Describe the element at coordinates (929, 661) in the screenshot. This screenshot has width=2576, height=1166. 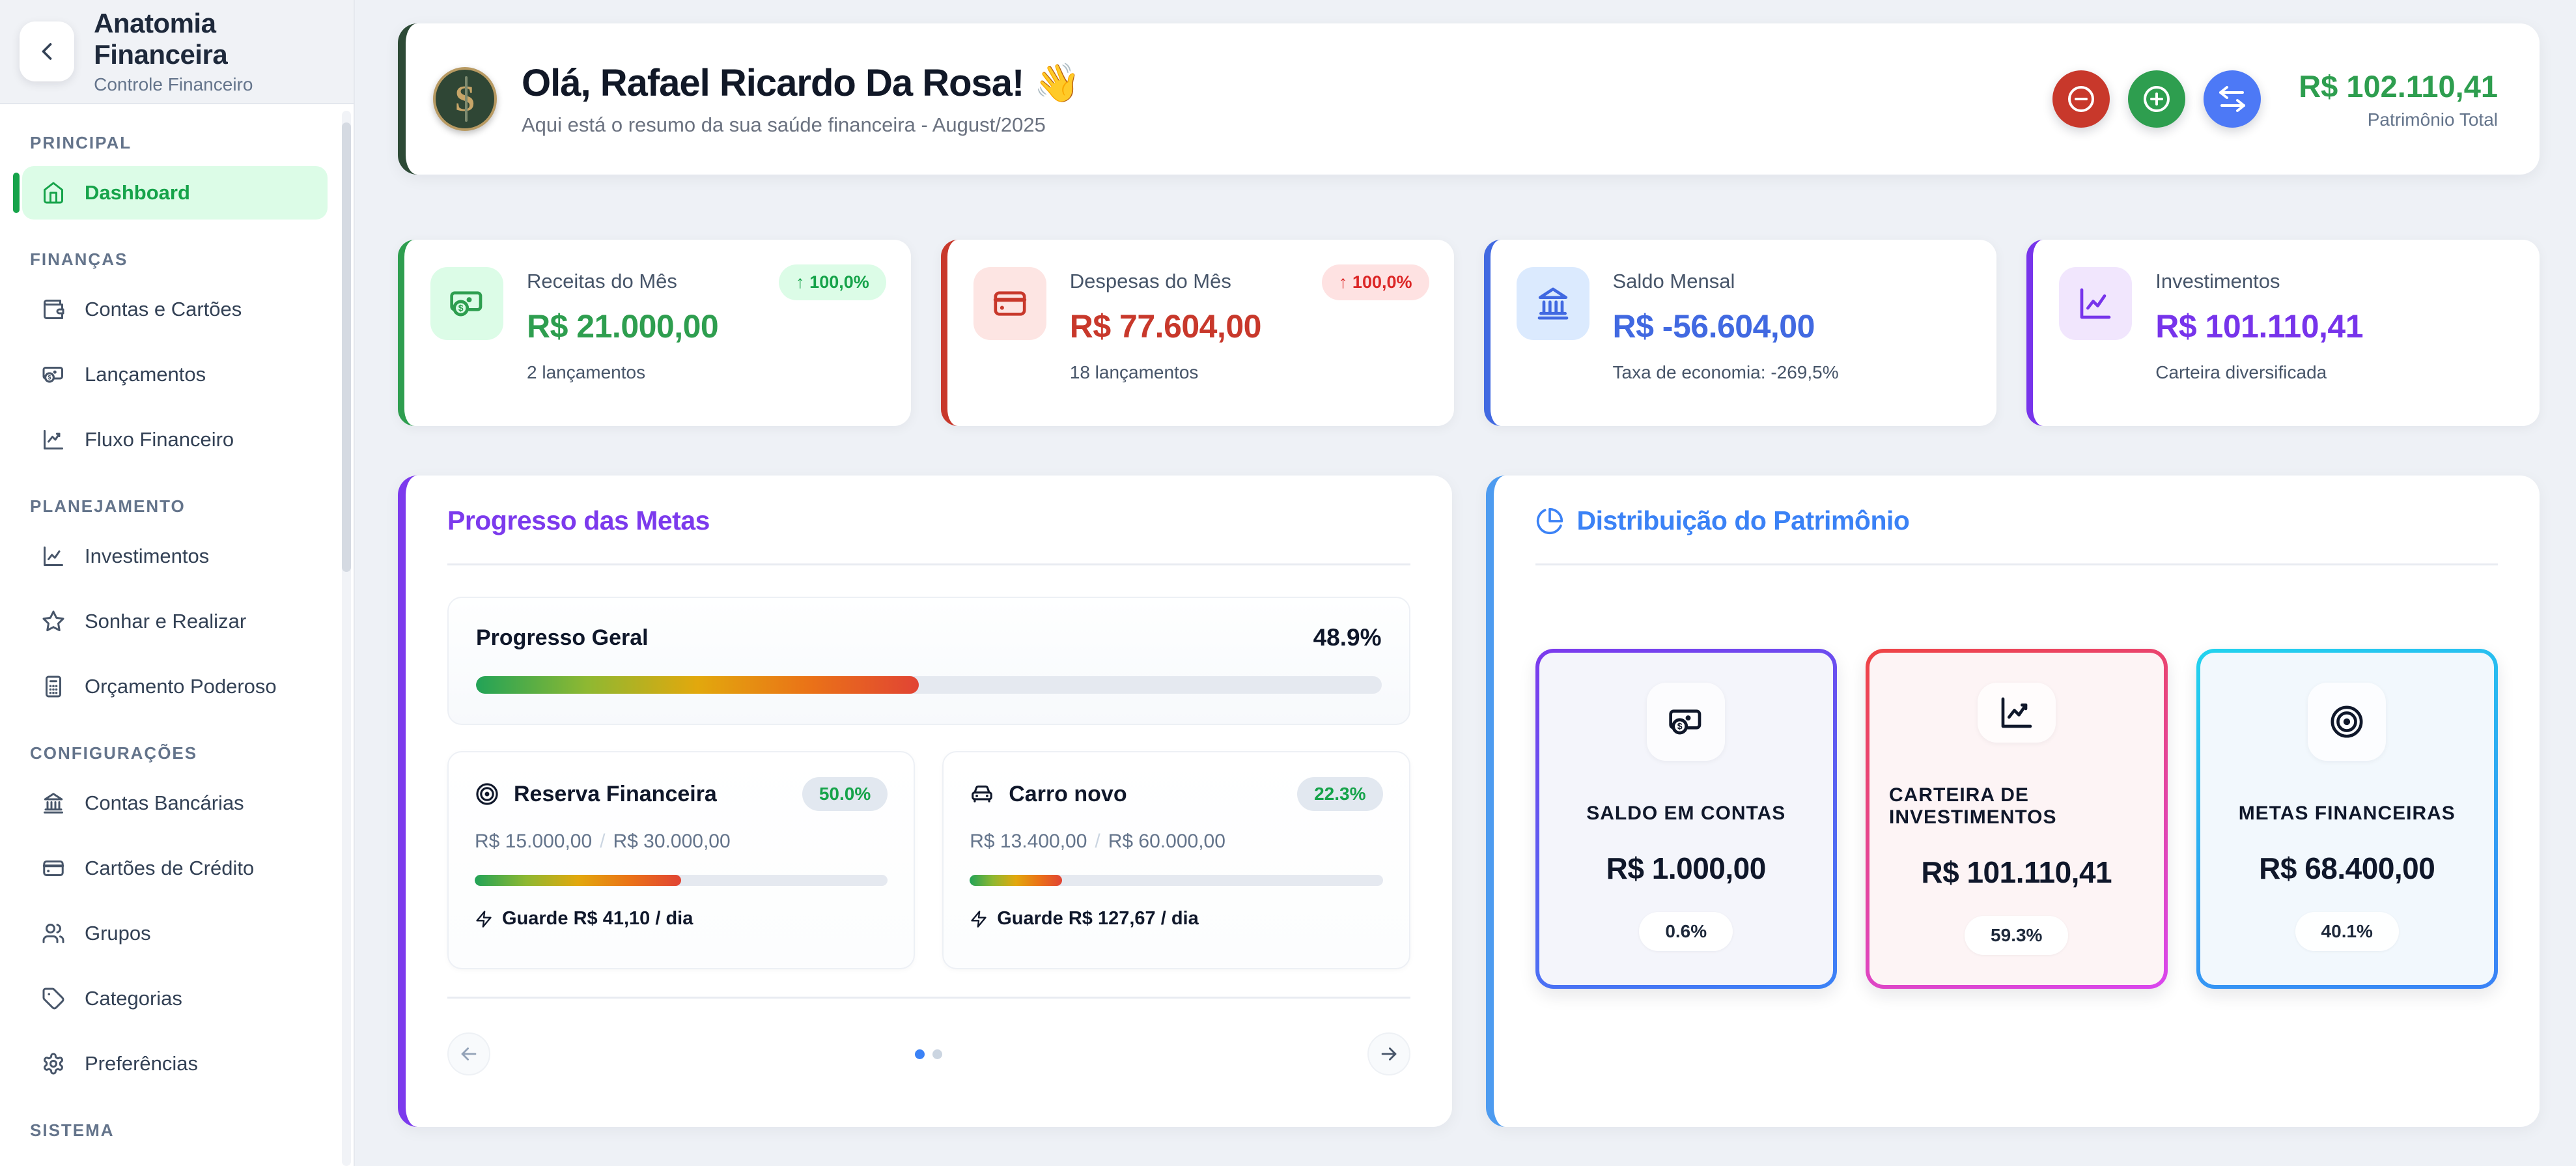
I see `overall-progress-card: Progresso Geral 48.9%` at that location.